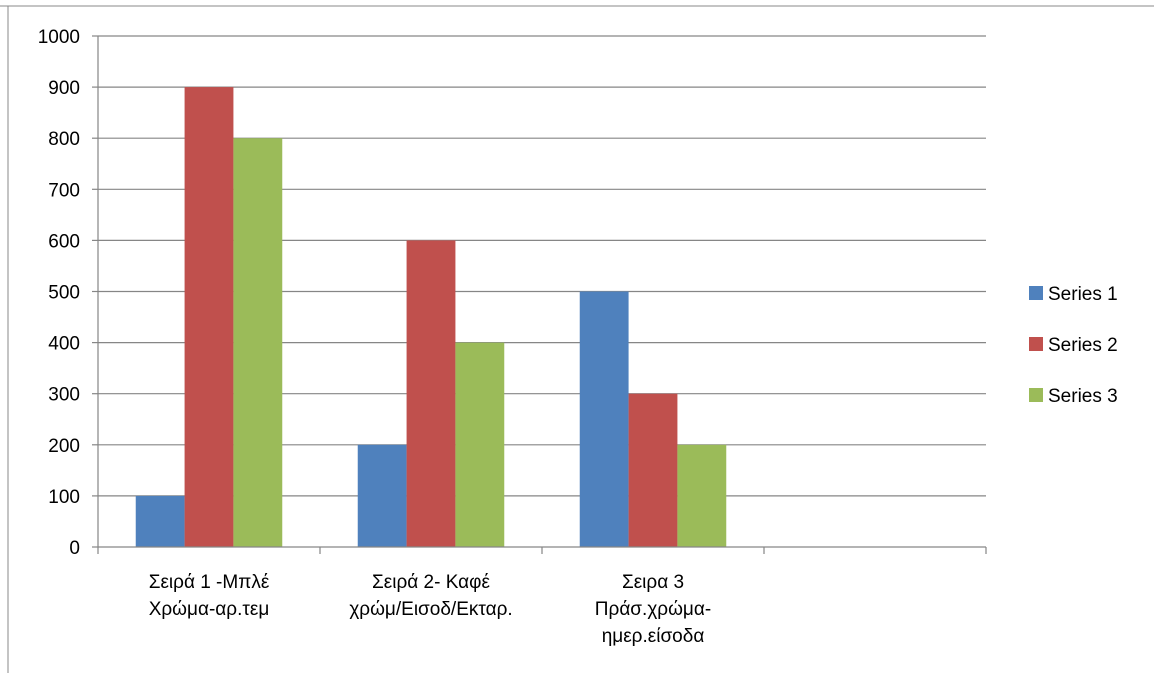  What do you see at coordinates (64, 344) in the screenshot?
I see `y-tick-label: 400` at bounding box center [64, 344].